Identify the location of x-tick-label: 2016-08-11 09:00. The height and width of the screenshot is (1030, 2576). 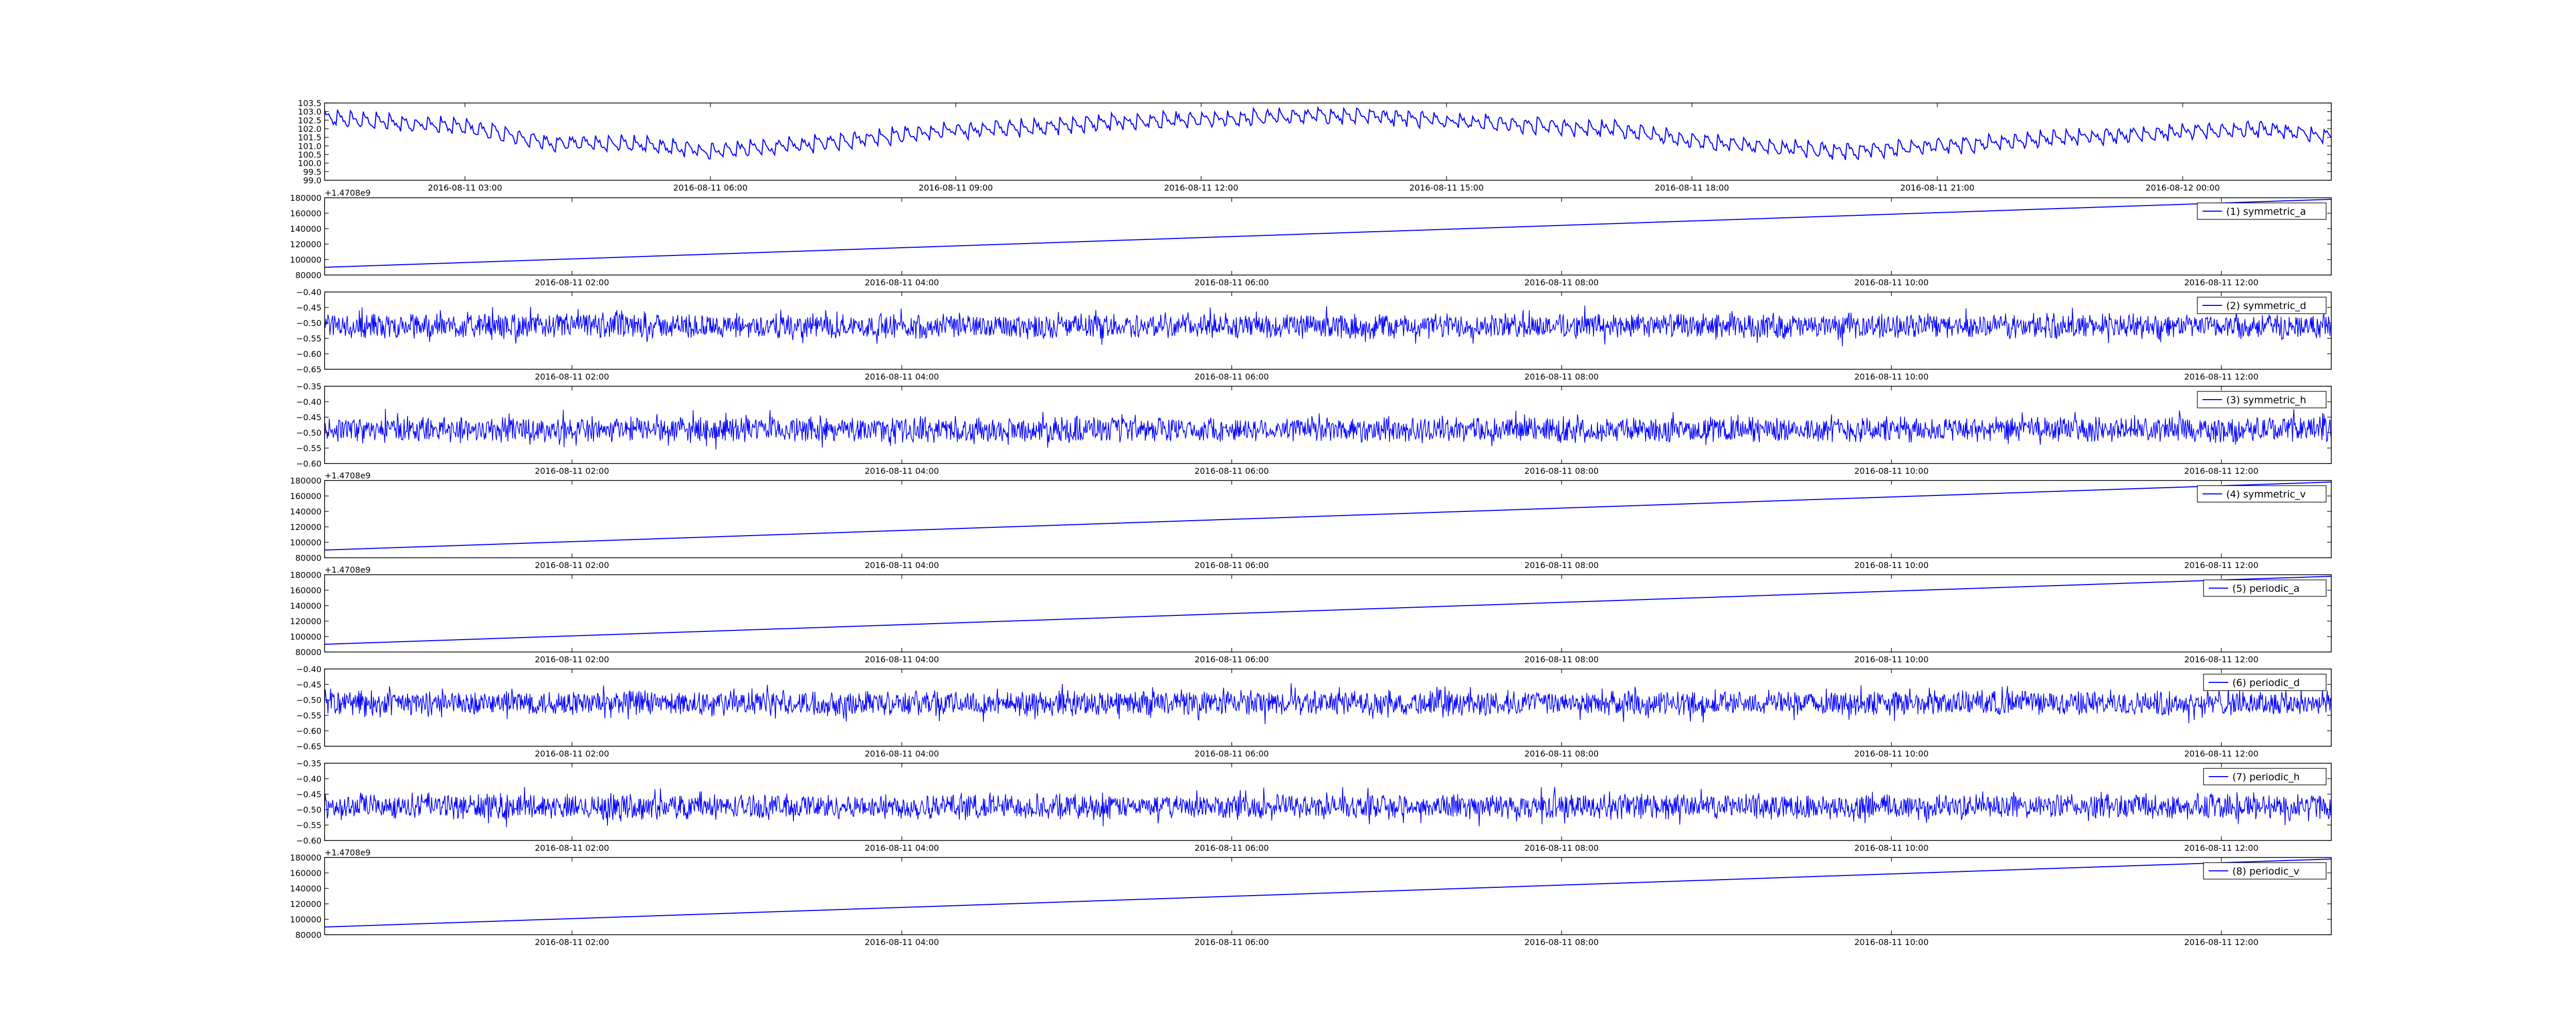
(956, 188).